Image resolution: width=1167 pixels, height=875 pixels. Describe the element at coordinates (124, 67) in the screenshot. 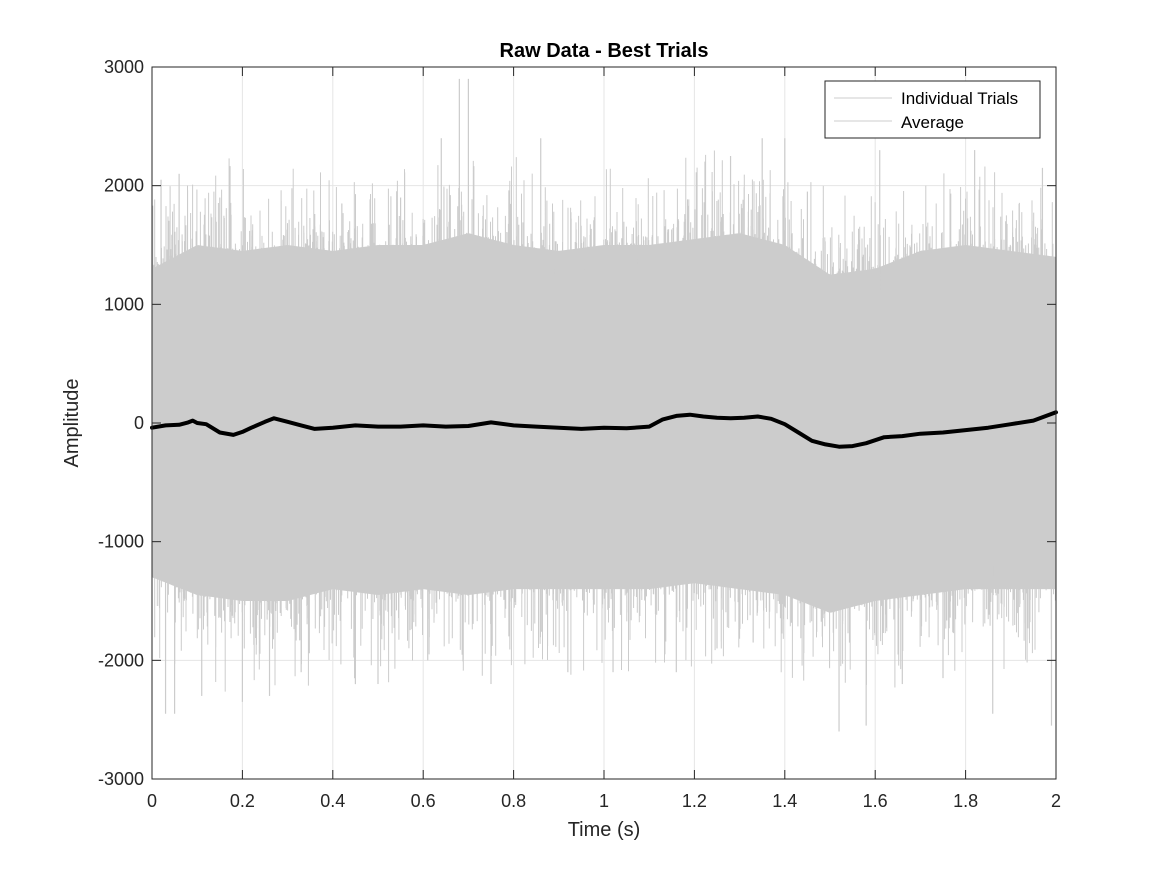

I see `y-tick-label: 3000` at that location.